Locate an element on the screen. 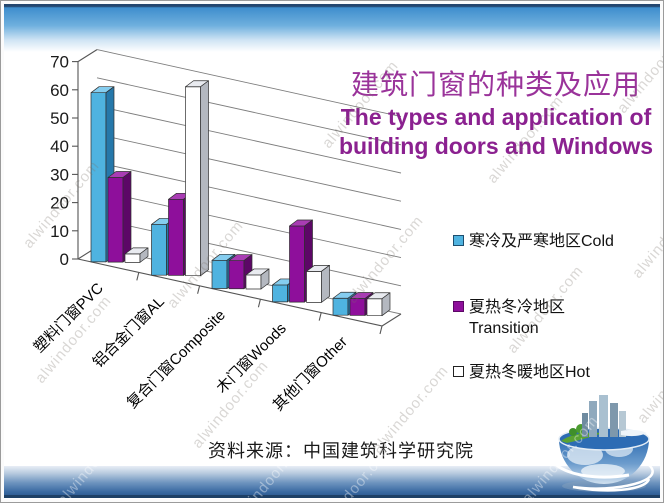 The image size is (664, 503). y-tick-label: 70 is located at coordinates (59, 62).